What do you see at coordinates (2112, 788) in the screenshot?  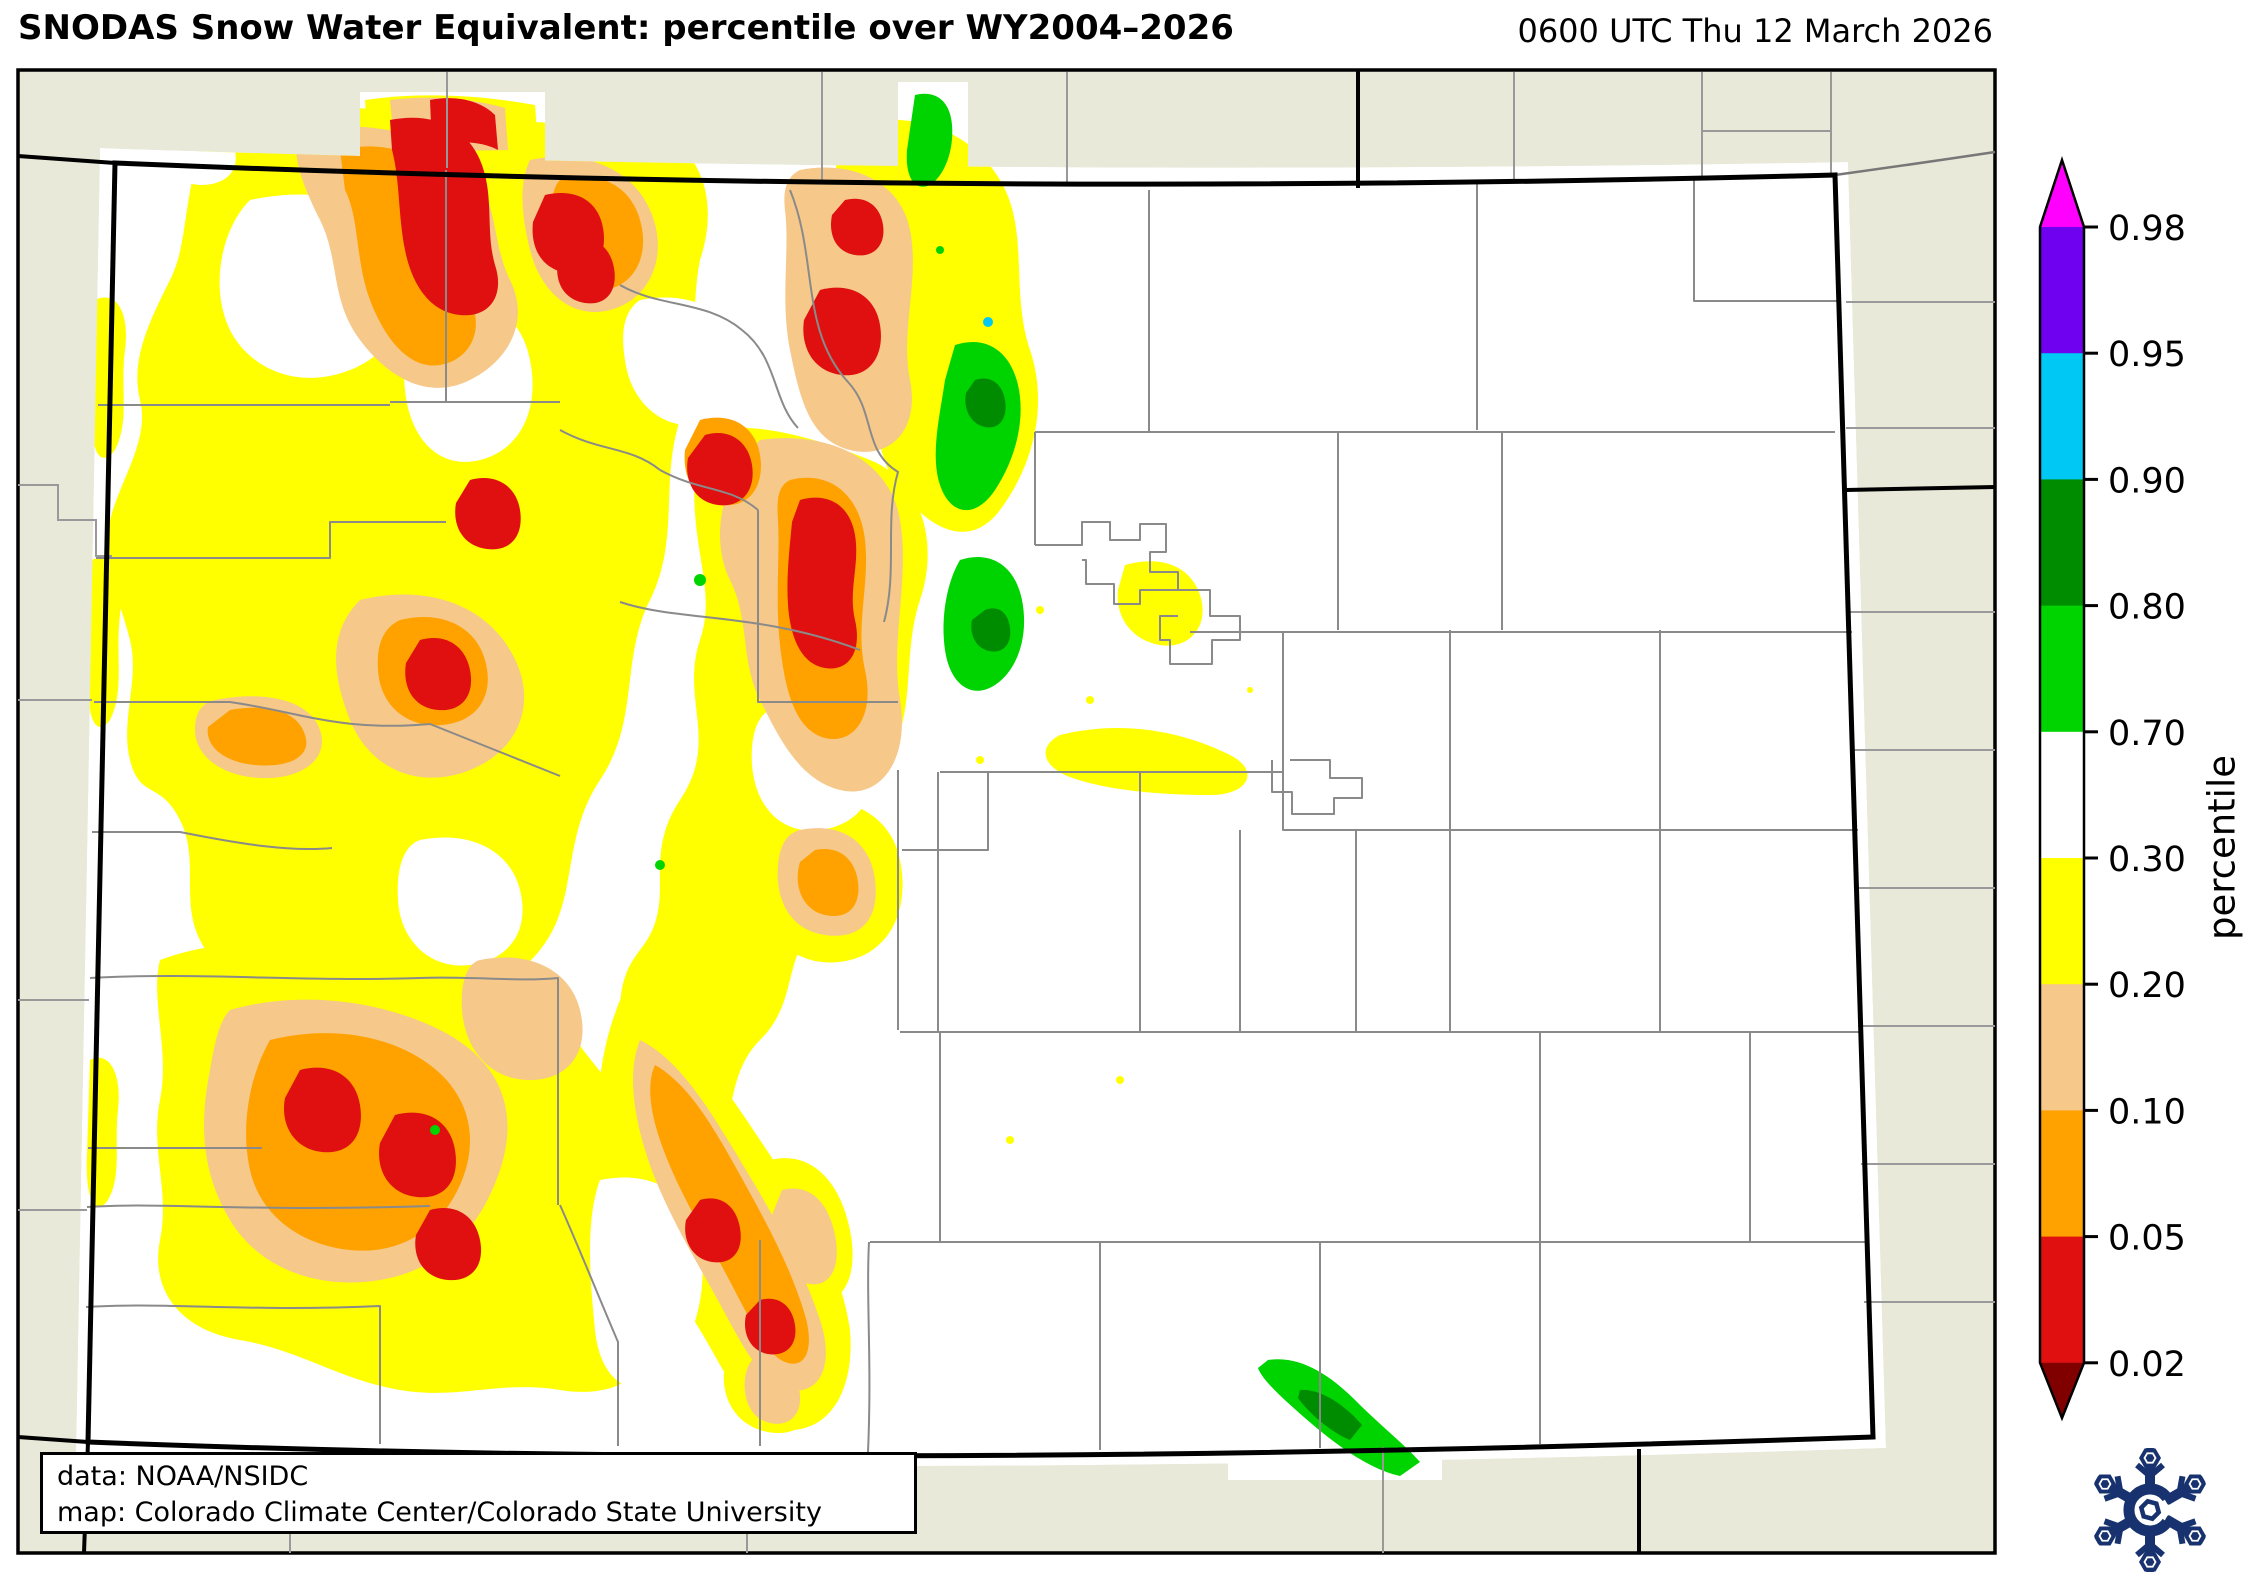 I see `percentile-colorbar: 0.98 0.95 0.90 0.80 0.70 0.30 0.20 0.10 0.05 0.02` at bounding box center [2112, 788].